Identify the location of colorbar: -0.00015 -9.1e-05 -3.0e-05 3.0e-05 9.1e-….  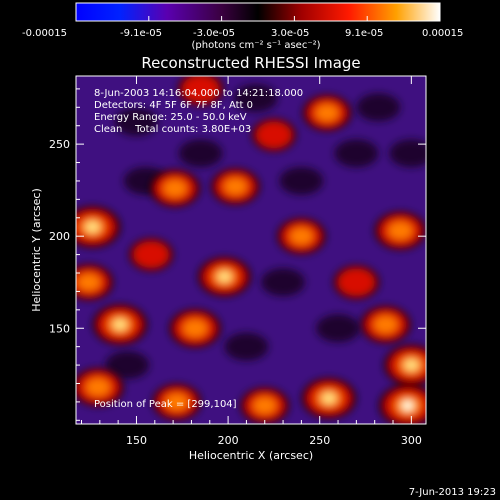
(242, 26).